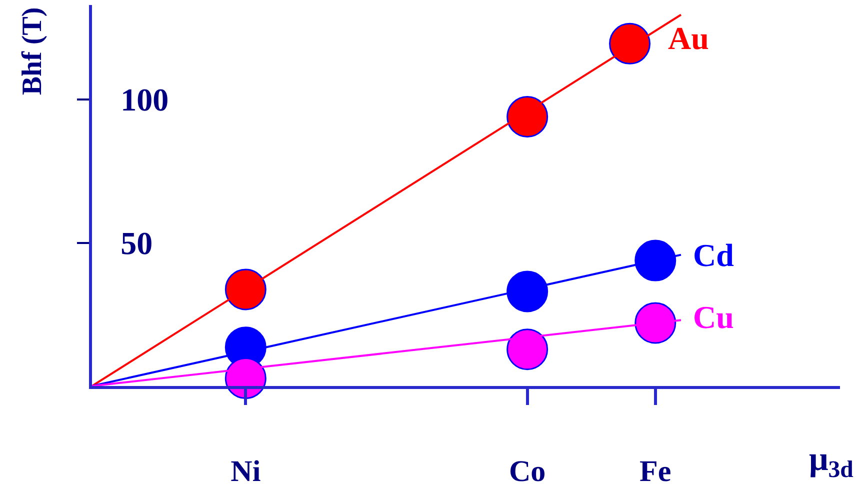 The width and height of the screenshot is (862, 493). Describe the element at coordinates (831, 462) in the screenshot. I see `x-axis-title: μ$_{3d}$` at that location.